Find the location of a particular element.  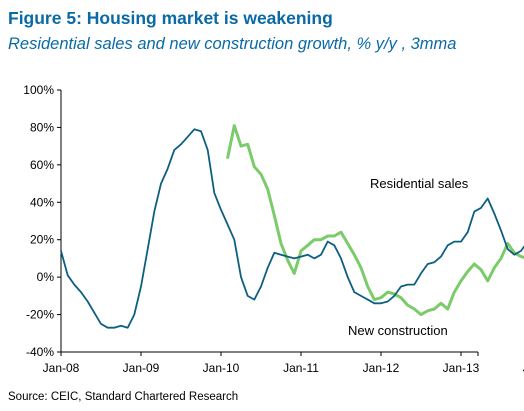

x-tick-label: Jan-12 is located at coordinates (381, 368).